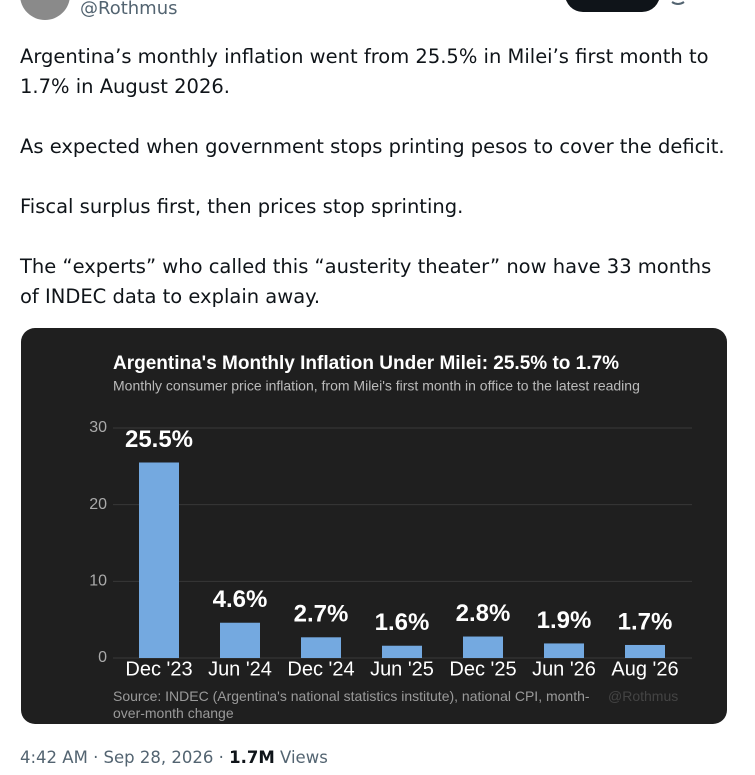 The height and width of the screenshot is (775, 755). Describe the element at coordinates (159, 439) in the screenshot. I see `value-label: 25.5%` at that location.